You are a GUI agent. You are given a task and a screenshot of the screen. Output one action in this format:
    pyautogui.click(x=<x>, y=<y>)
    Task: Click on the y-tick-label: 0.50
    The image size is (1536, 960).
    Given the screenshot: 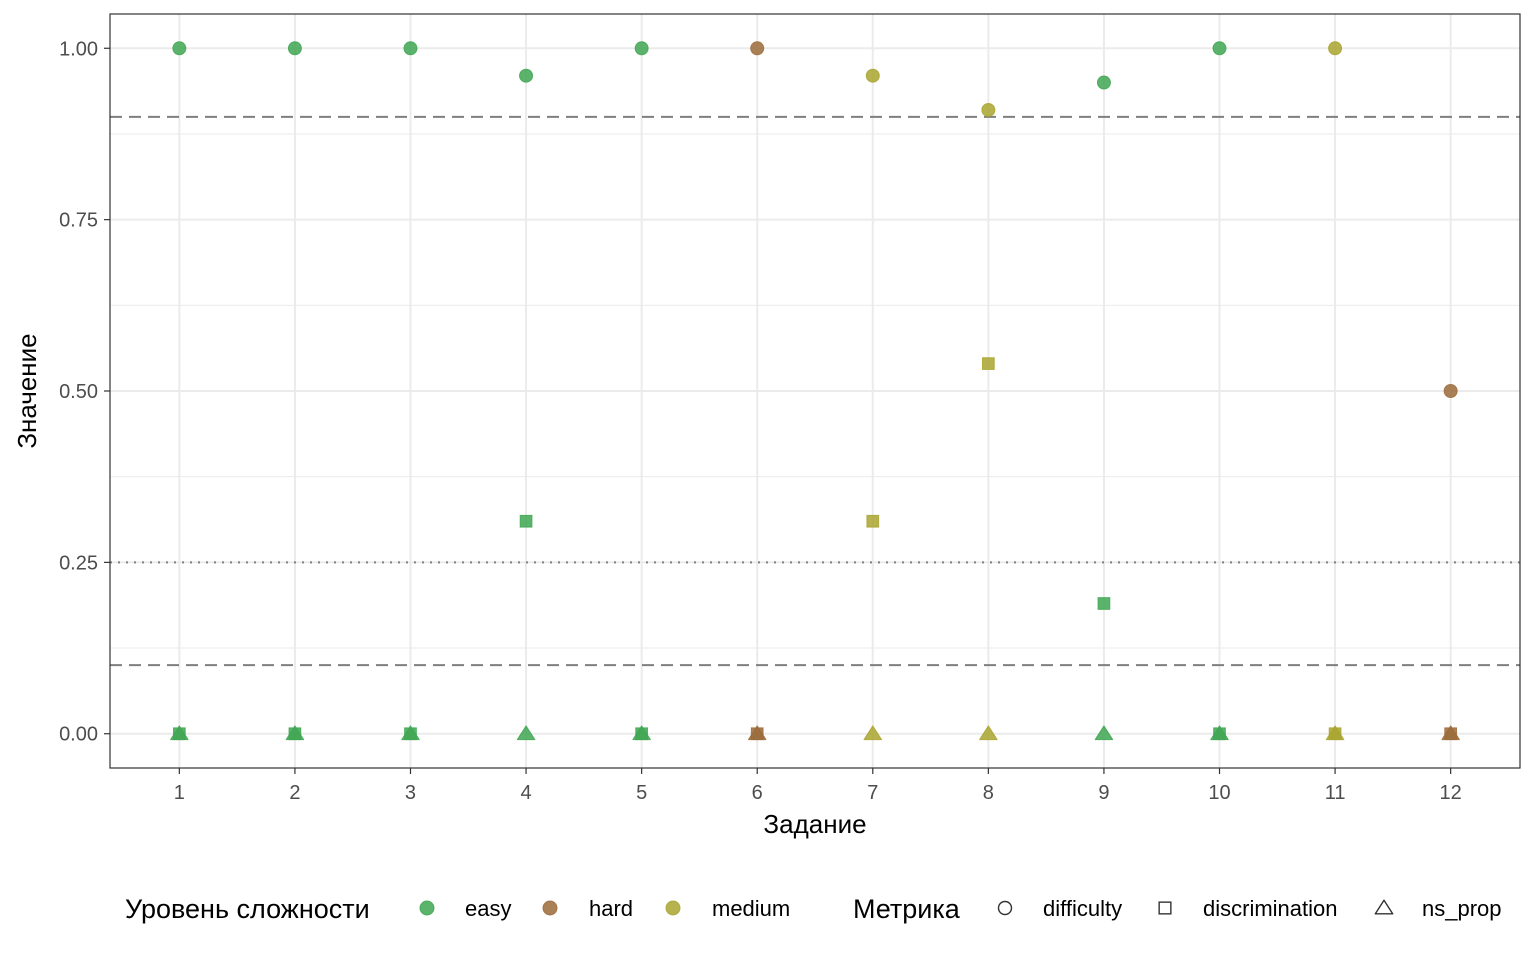 What is the action you would take?
    pyautogui.click(x=78, y=392)
    